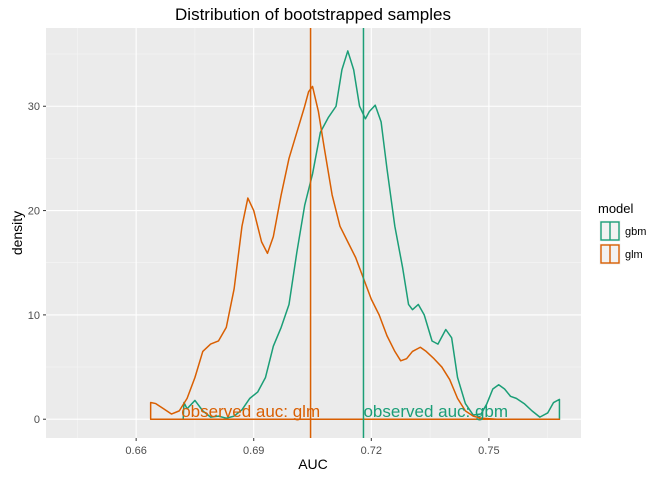 This screenshot has height=480, width=672. I want to click on x-axis: 0.66 0.69 0.72 0.75, so click(312, 447).